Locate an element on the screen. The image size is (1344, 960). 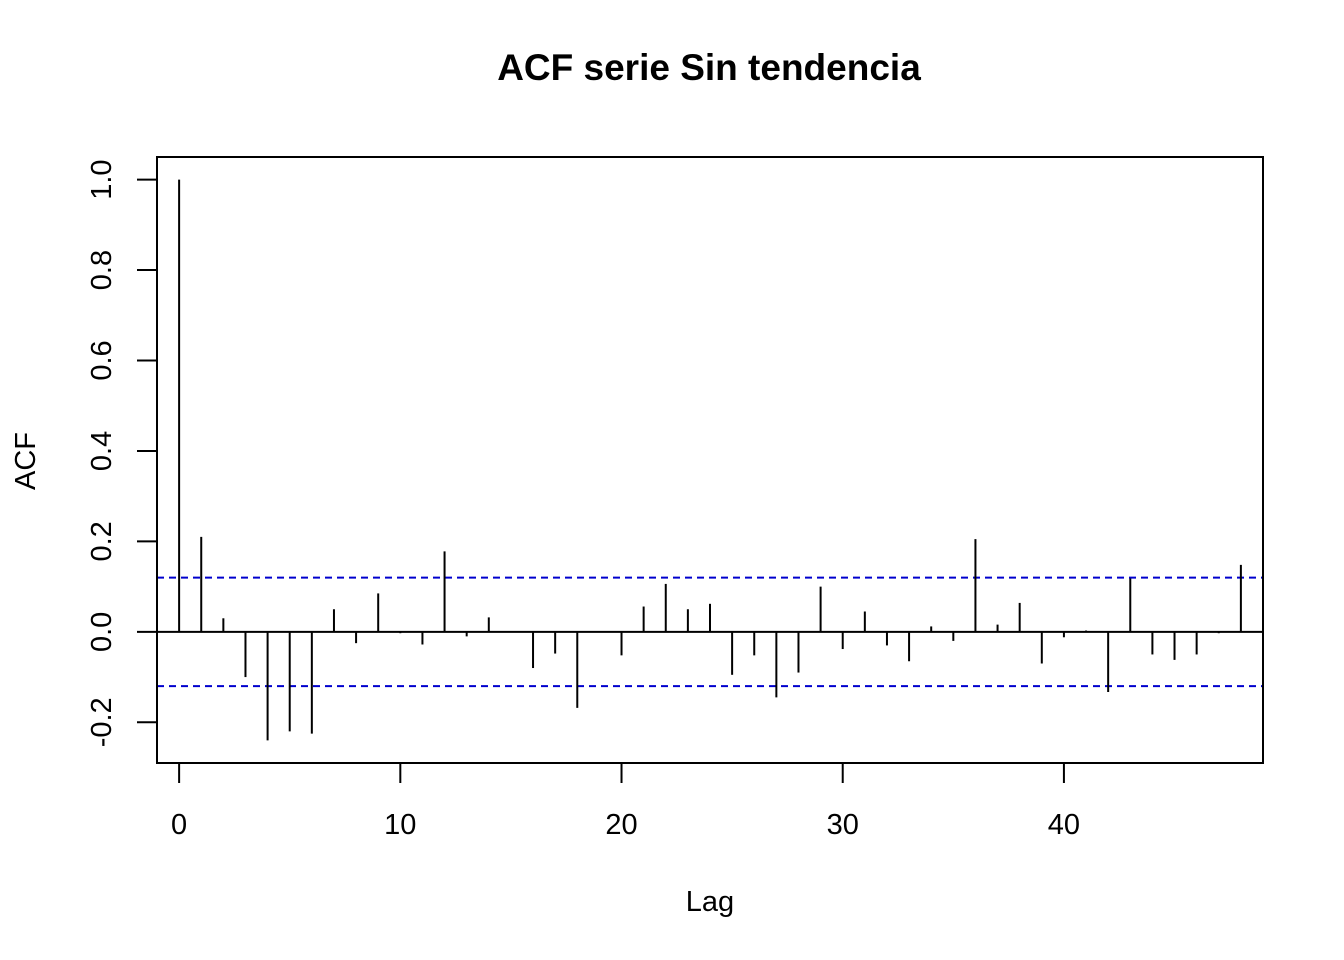
y-tick-label-0.0: 0.0 is located at coordinates (102, 632).